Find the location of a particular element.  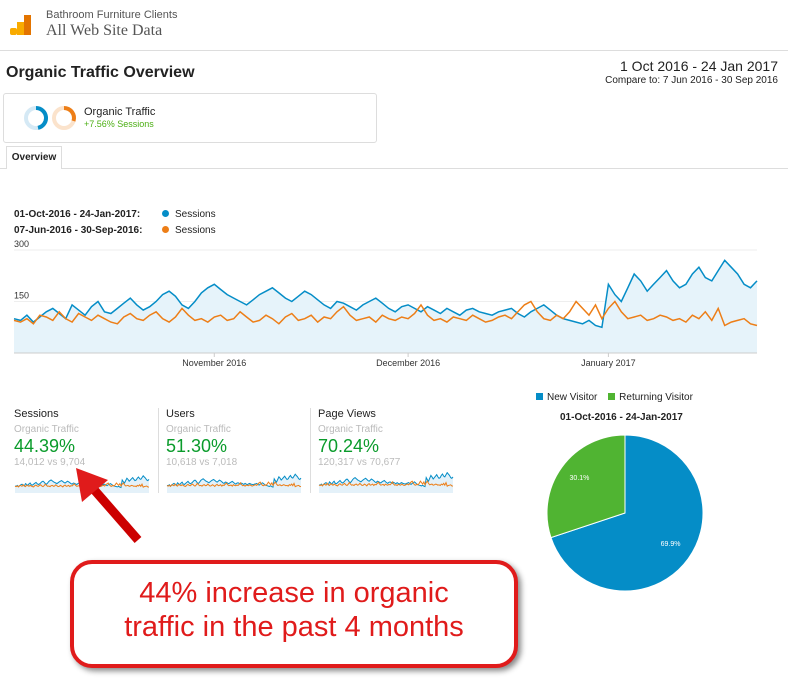

segment-donut-icons is located at coordinates (50, 118).